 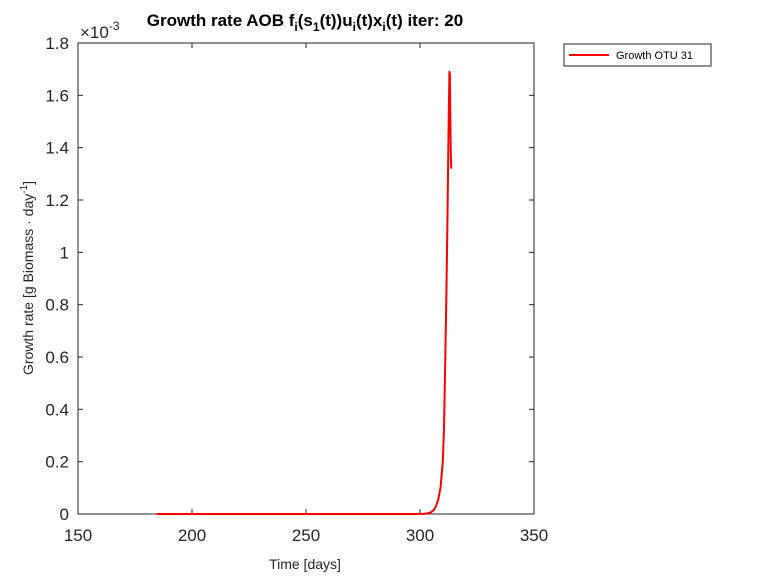 What do you see at coordinates (57, 305) in the screenshot?
I see `y-tick-label: 0.8` at bounding box center [57, 305].